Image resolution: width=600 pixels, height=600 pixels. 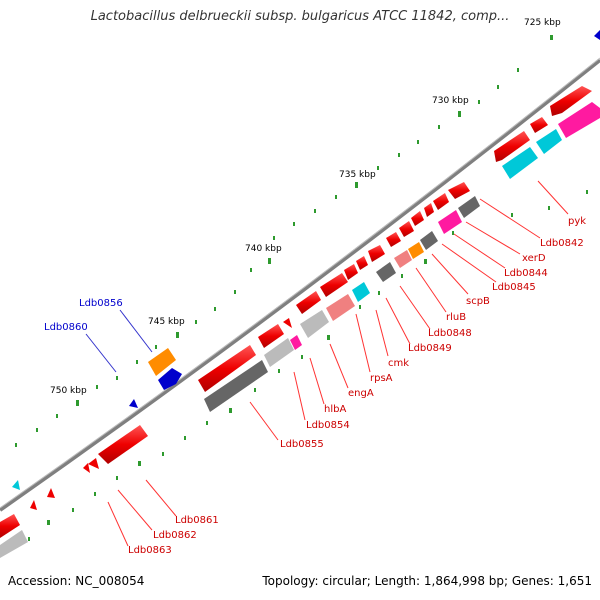 I want to click on kbp-label-725: 725 kbp, so click(x=542, y=23).